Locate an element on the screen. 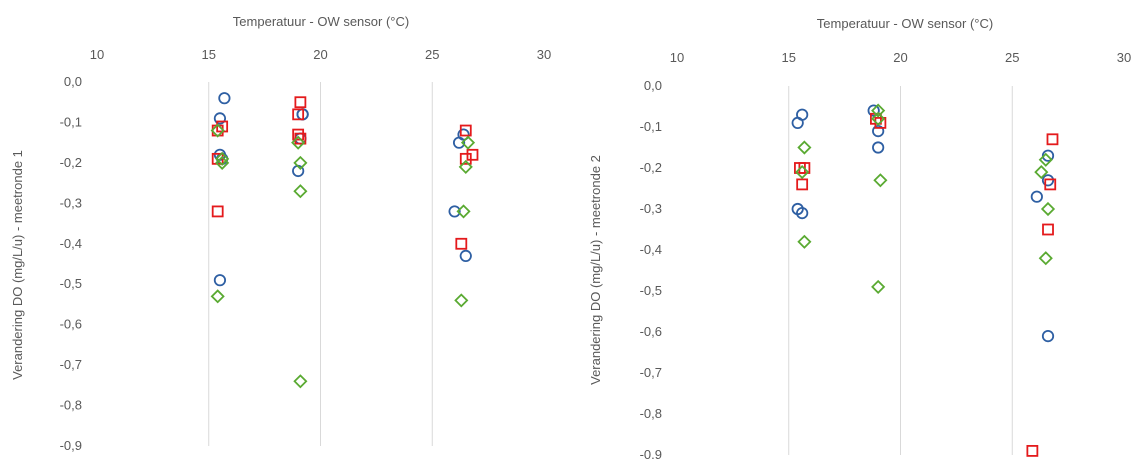 This screenshot has height=463, width=1138. y-tick-label: -0.9 is located at coordinates (651, 454).